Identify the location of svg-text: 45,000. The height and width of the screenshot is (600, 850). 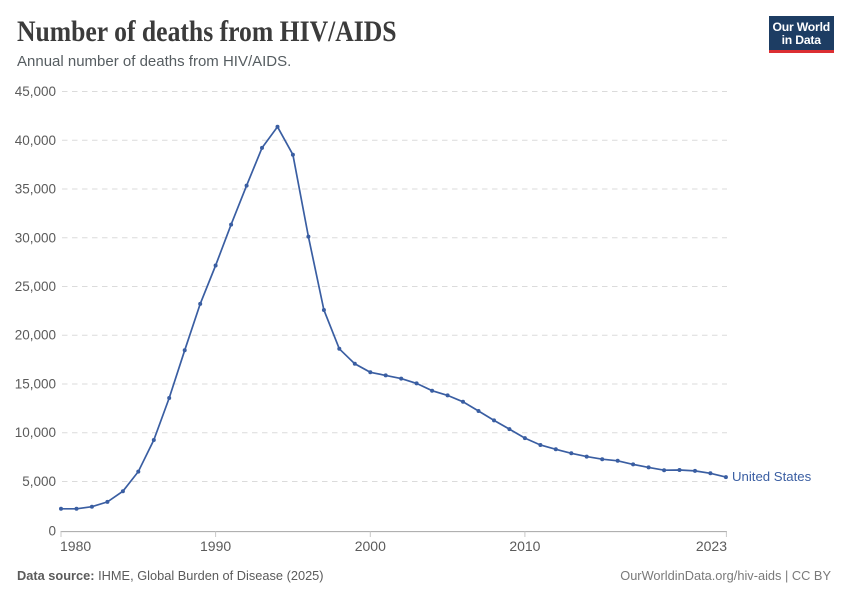
(35, 91).